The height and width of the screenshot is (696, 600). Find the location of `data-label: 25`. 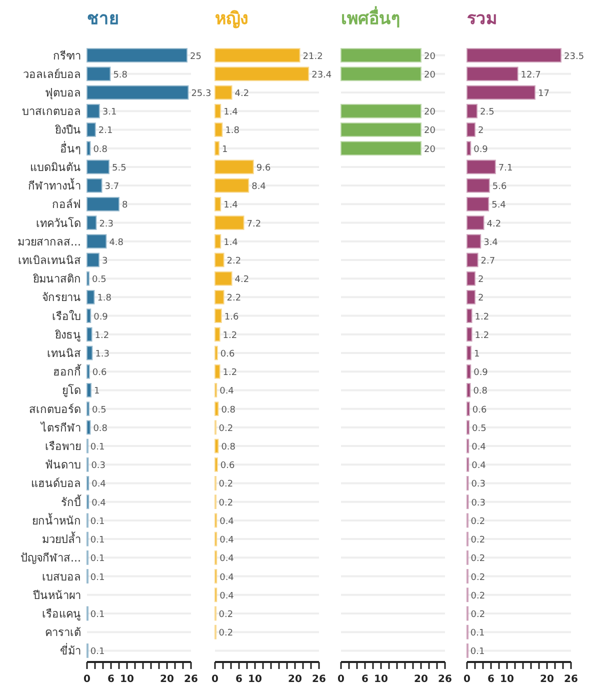

data-label: 25 is located at coordinates (196, 57).